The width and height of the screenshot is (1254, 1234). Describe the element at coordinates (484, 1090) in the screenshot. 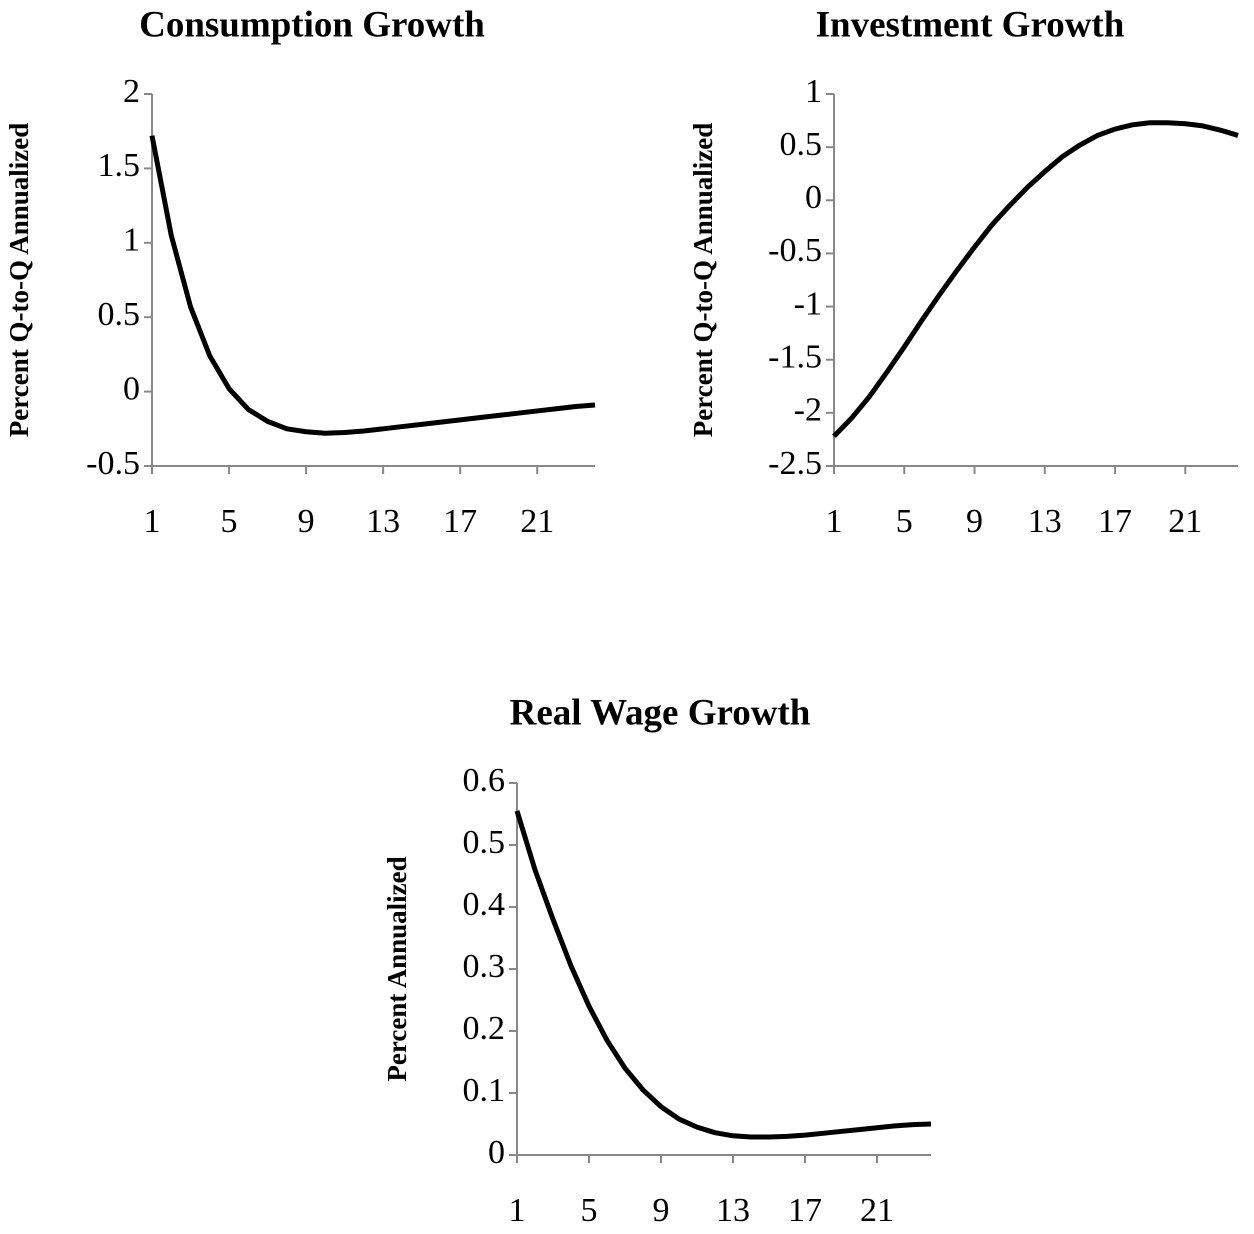

I see `y-tick-label: 0.1` at that location.